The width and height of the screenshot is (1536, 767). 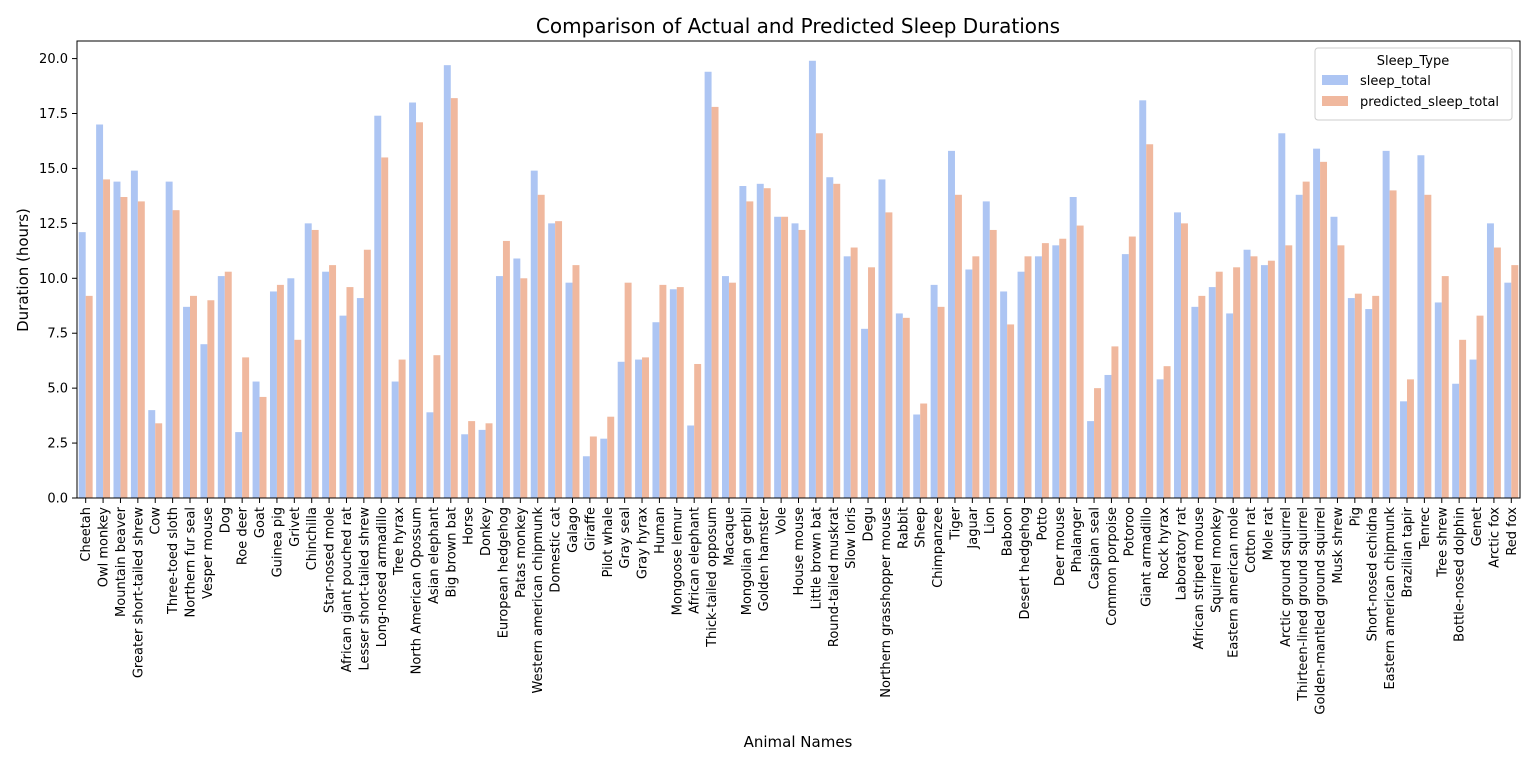 I want to click on bar-predicted-sleep-total-caspian-seal, so click(x=1097, y=443).